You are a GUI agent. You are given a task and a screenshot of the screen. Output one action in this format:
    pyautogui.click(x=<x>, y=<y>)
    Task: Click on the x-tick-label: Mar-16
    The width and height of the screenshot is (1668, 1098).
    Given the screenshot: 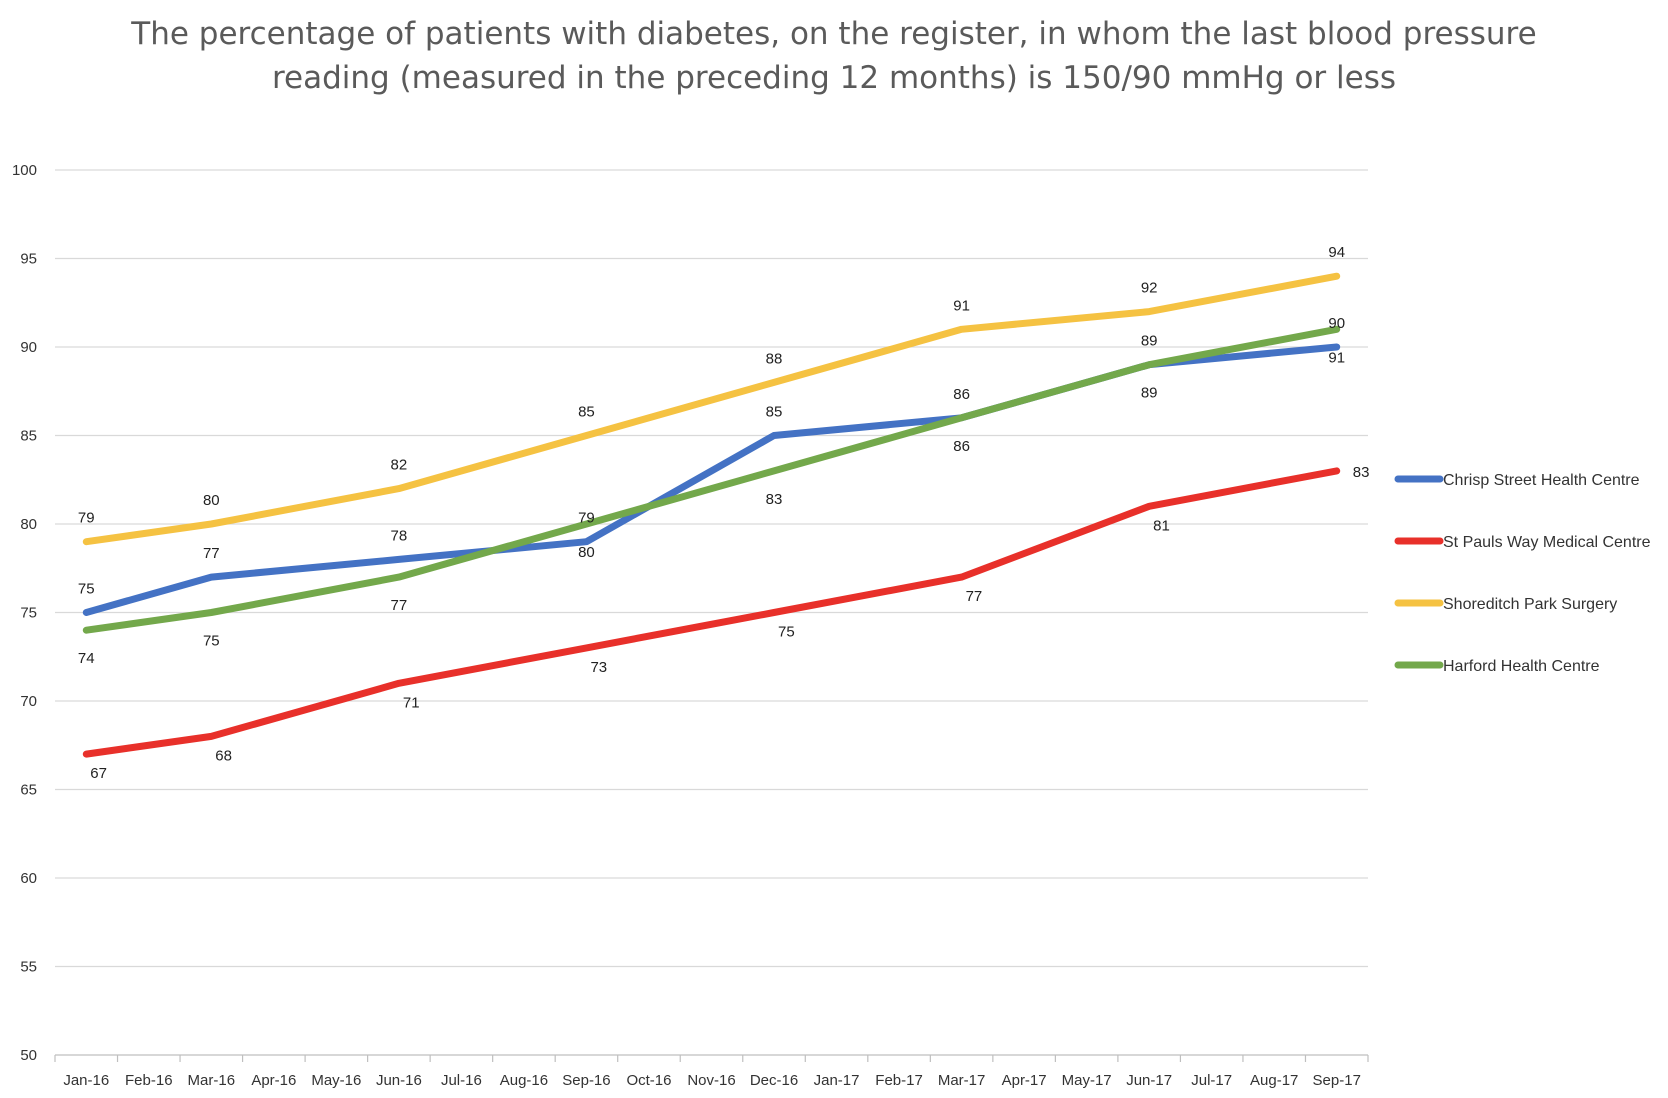 What is the action you would take?
    pyautogui.click(x=212, y=1080)
    